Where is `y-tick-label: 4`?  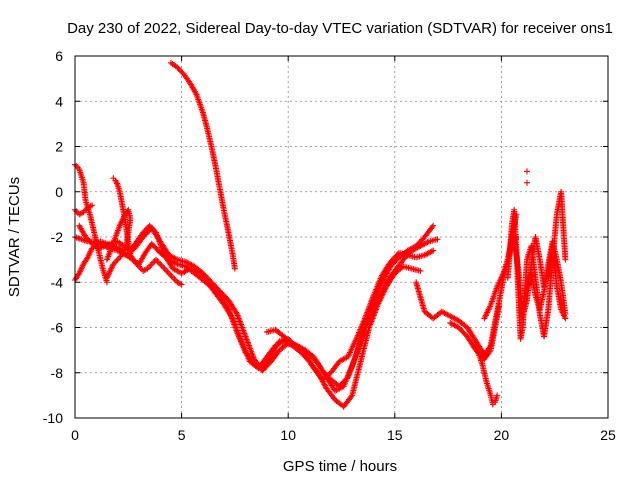
y-tick-label: 4 is located at coordinates (59, 101).